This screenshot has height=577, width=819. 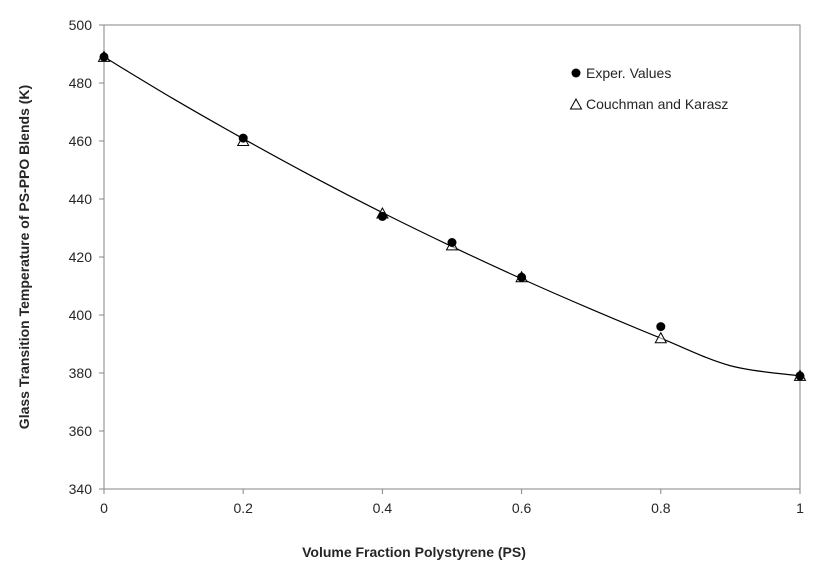 I want to click on y-tick-label: 480, so click(x=81, y=83).